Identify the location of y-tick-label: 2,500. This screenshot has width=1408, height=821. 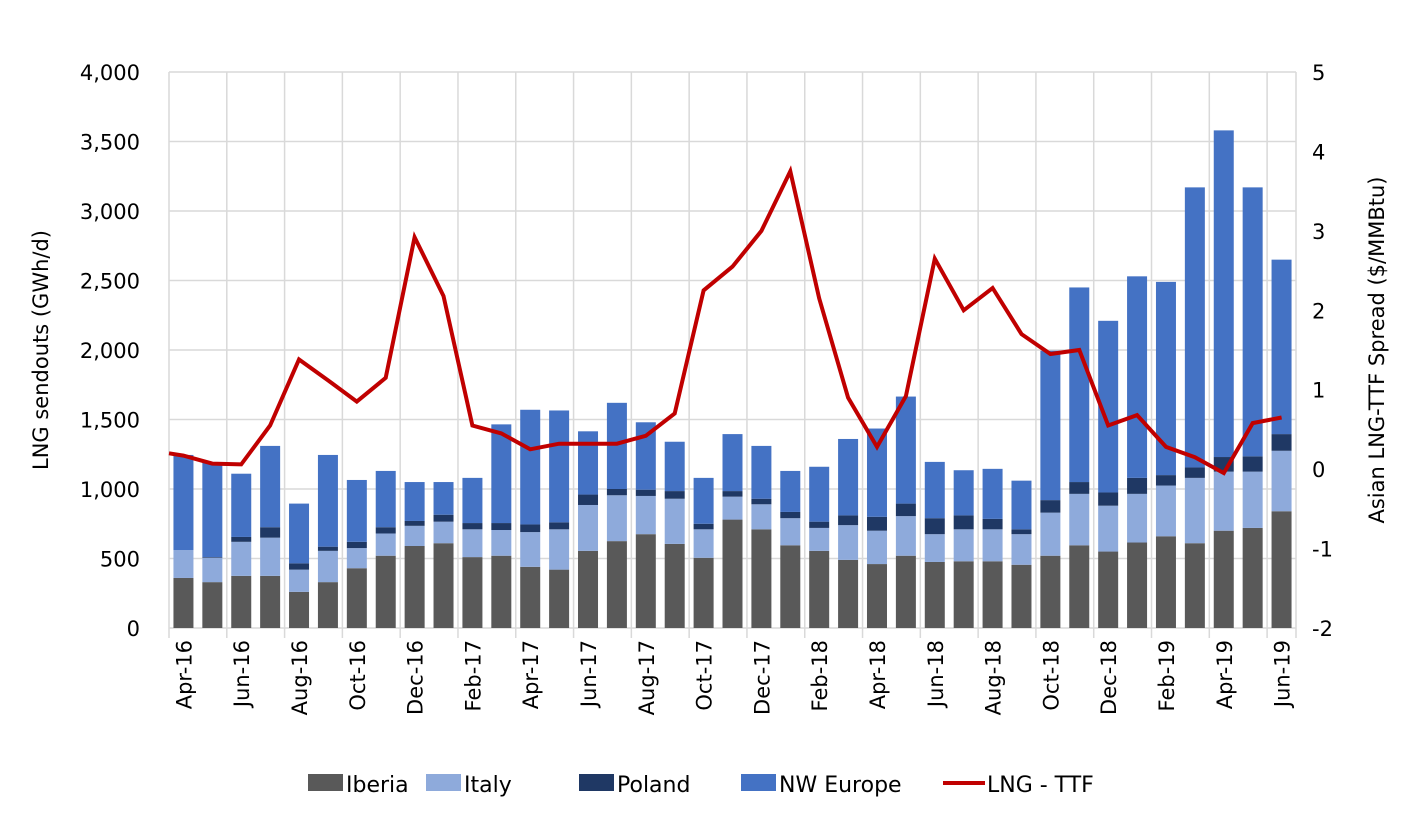
(110, 282).